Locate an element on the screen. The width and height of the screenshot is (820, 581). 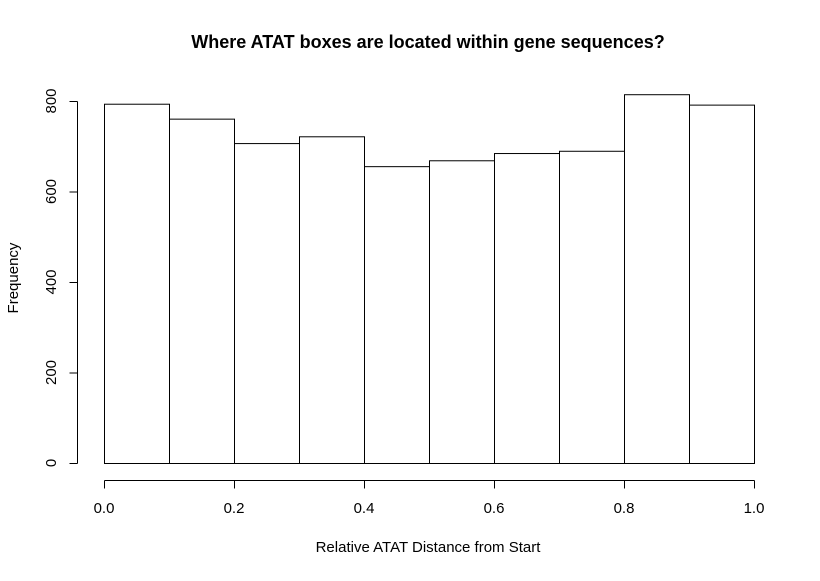
y-tick-label: 0 is located at coordinates (51, 463).